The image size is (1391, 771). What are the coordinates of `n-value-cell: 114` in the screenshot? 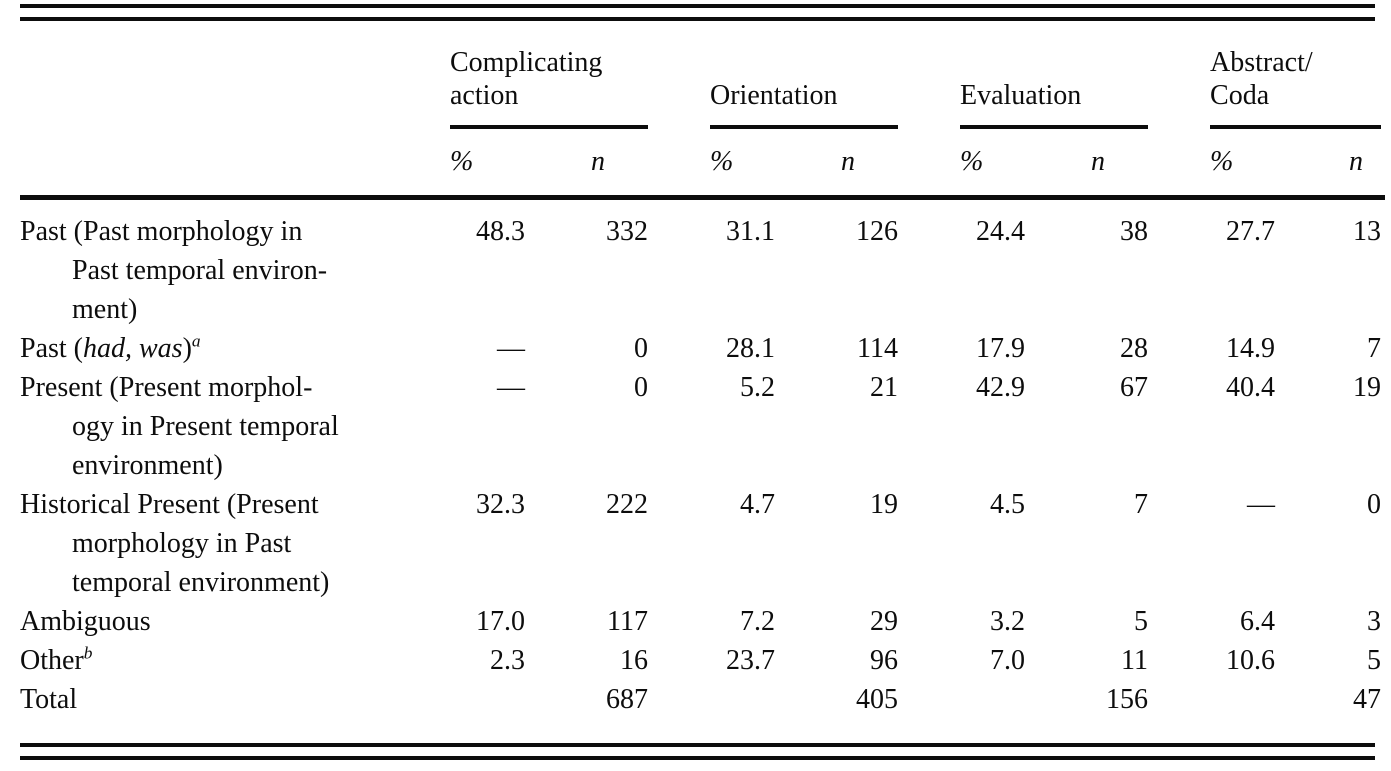 It's located at (877, 348).